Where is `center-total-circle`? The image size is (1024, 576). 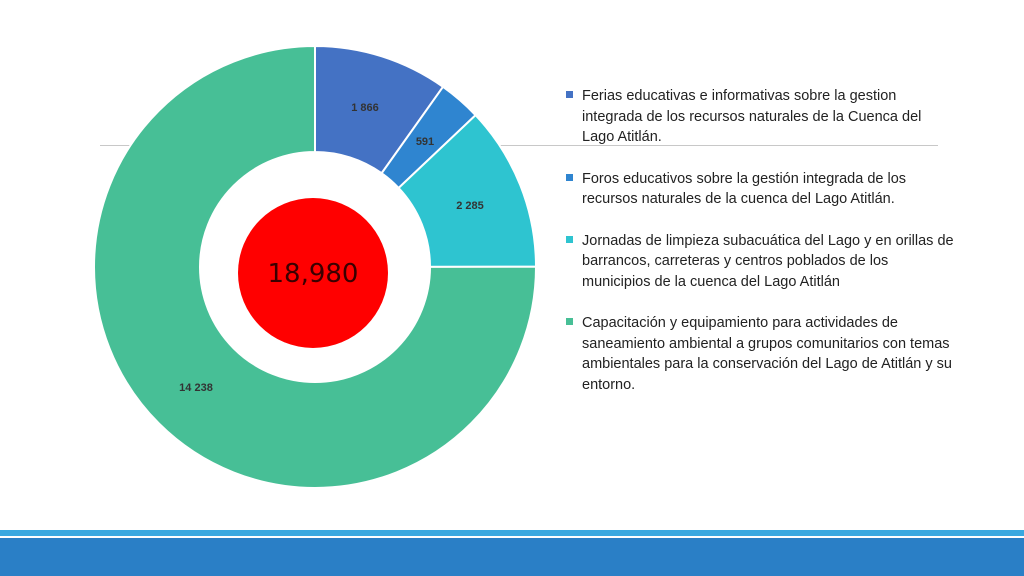
center-total-circle is located at coordinates (313, 273).